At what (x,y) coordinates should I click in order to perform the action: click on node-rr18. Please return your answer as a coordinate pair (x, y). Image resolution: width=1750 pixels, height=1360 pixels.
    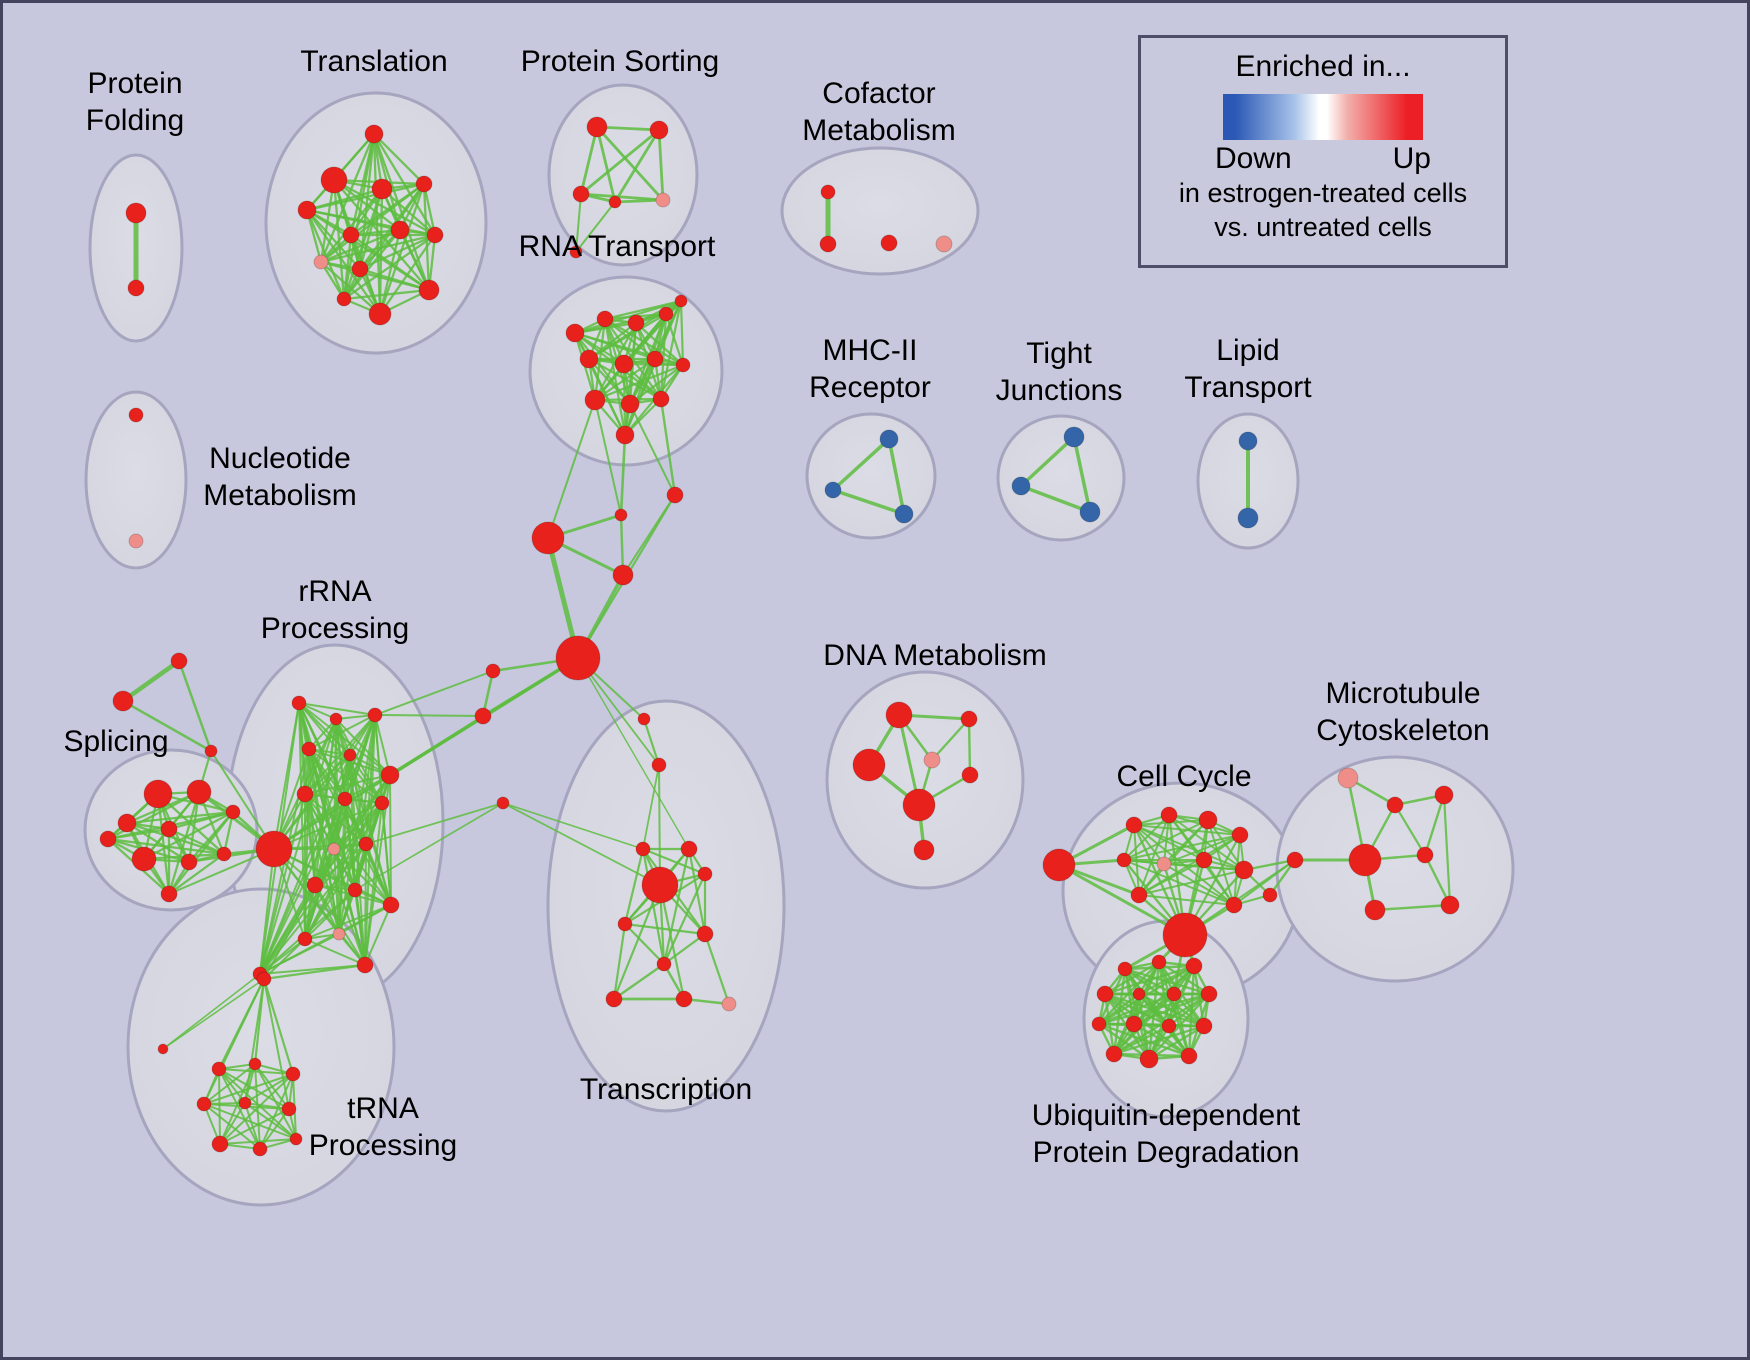
    Looking at the image, I should click on (365, 965).